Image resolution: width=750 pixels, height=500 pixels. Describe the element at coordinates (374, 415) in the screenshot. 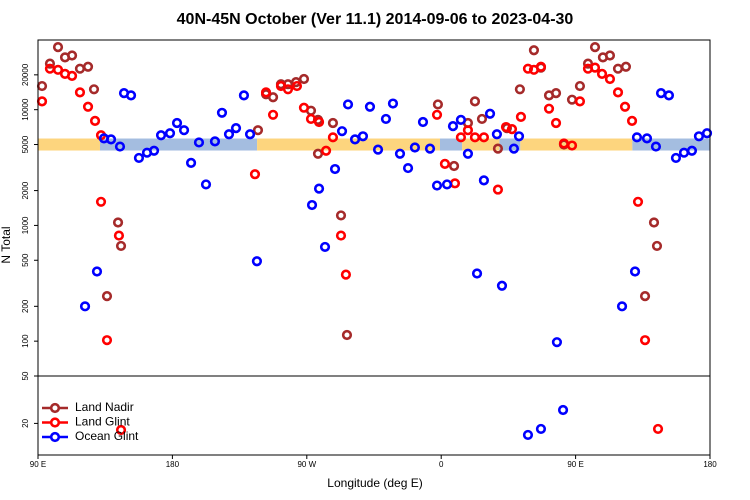

I see `lower-panel-frame` at that location.